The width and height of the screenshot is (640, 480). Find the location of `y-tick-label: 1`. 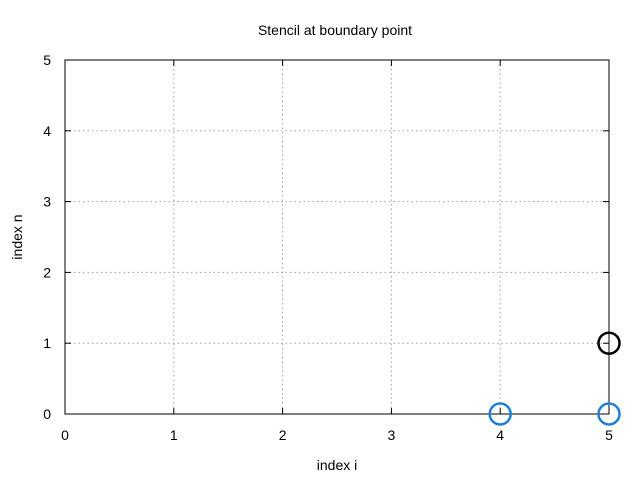

y-tick-label: 1 is located at coordinates (47, 343).